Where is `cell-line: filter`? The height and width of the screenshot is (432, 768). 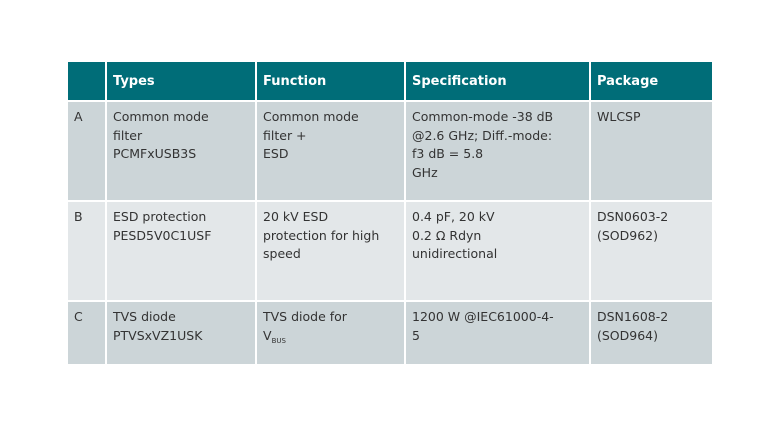
cell-line: filter is located at coordinates (128, 135).